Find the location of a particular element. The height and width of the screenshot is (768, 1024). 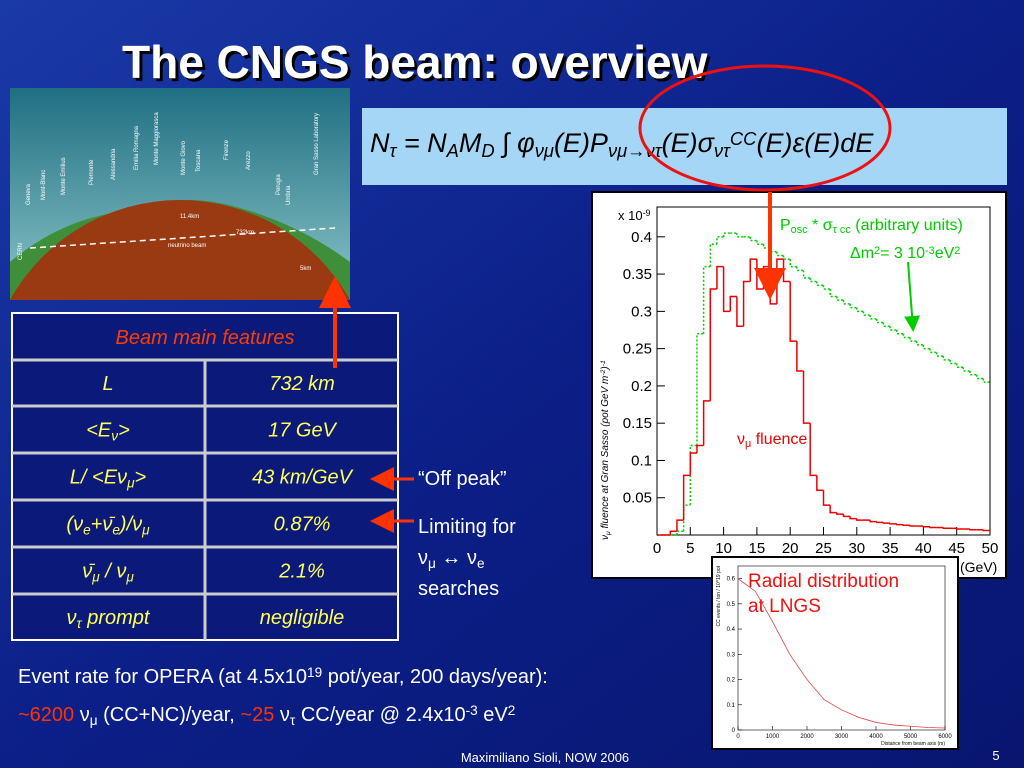

table-cell: ν̄μ / νμ is located at coordinates (108, 573).